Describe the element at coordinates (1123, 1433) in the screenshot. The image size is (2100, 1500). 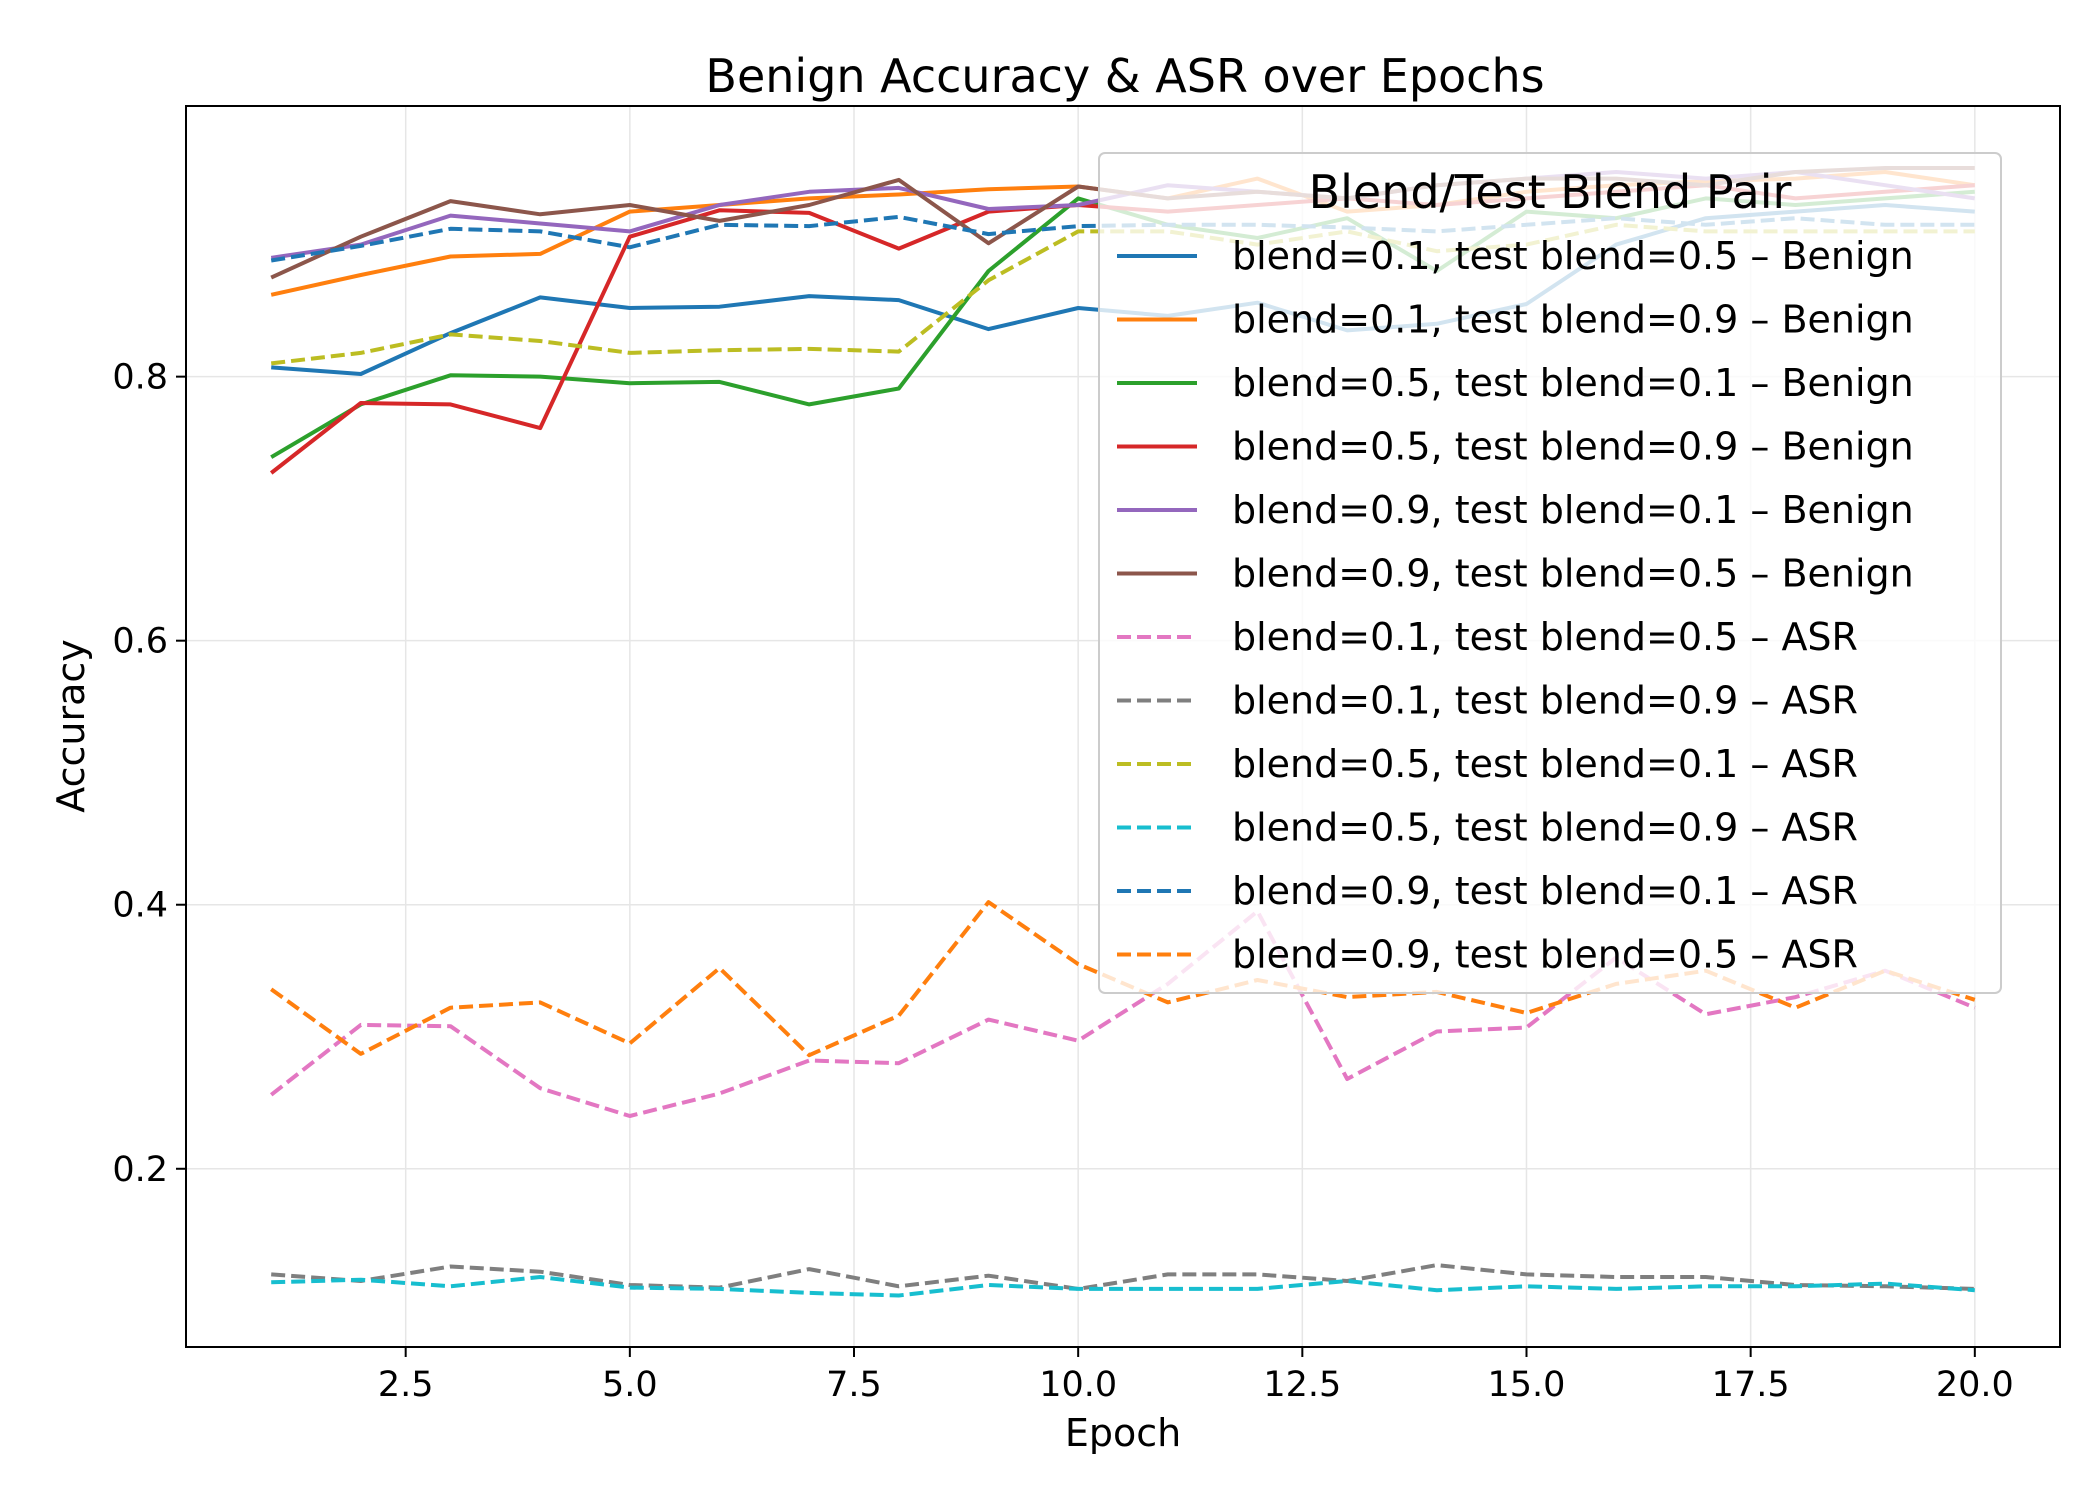
I see `x-axis-label: Epoch` at that location.